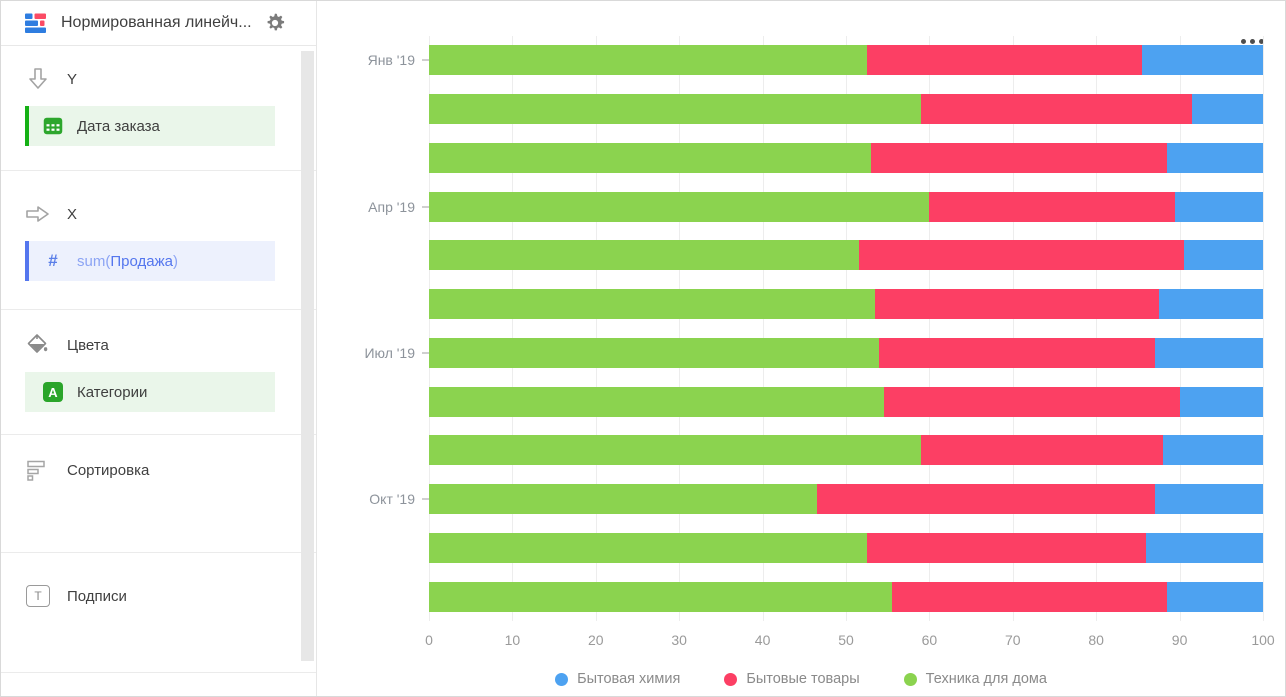  I want to click on y-axis-label: Июл '19, so click(389, 352).